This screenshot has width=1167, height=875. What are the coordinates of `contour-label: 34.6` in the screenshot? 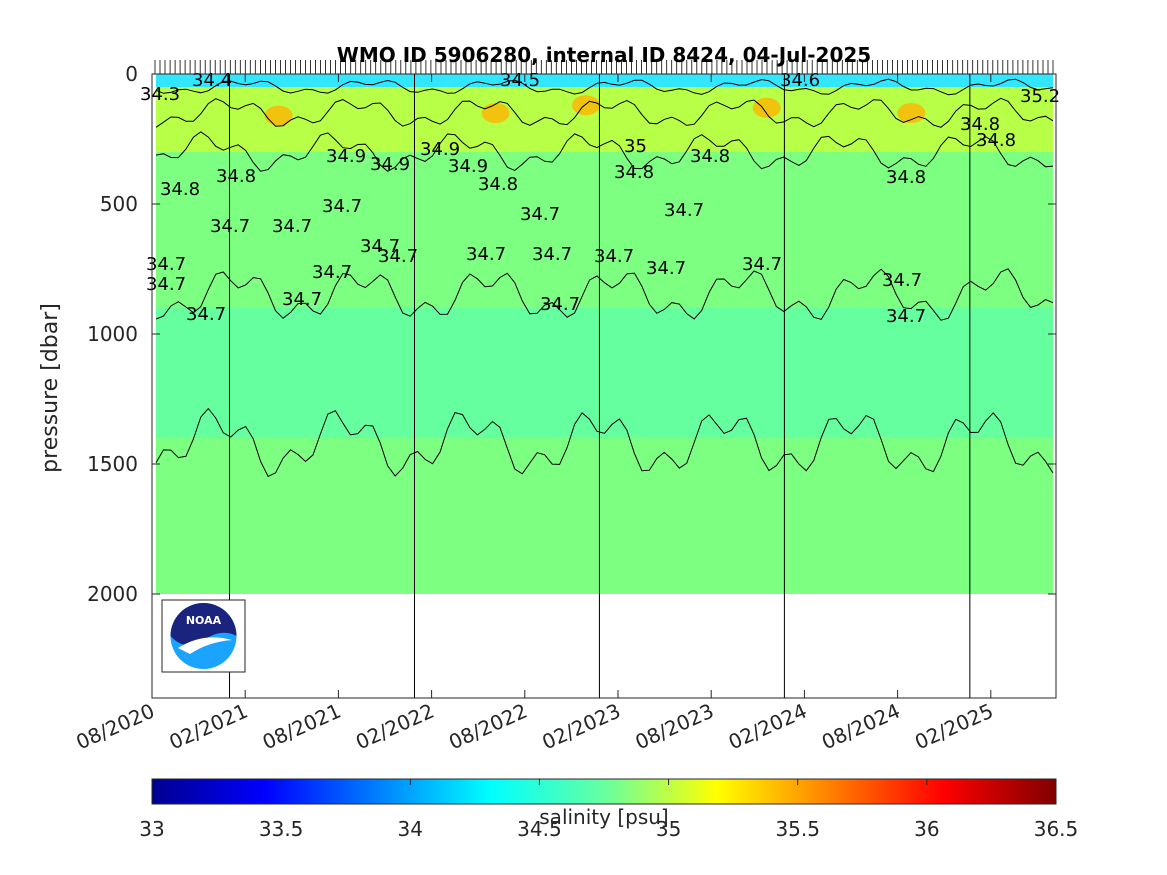 It's located at (800, 80).